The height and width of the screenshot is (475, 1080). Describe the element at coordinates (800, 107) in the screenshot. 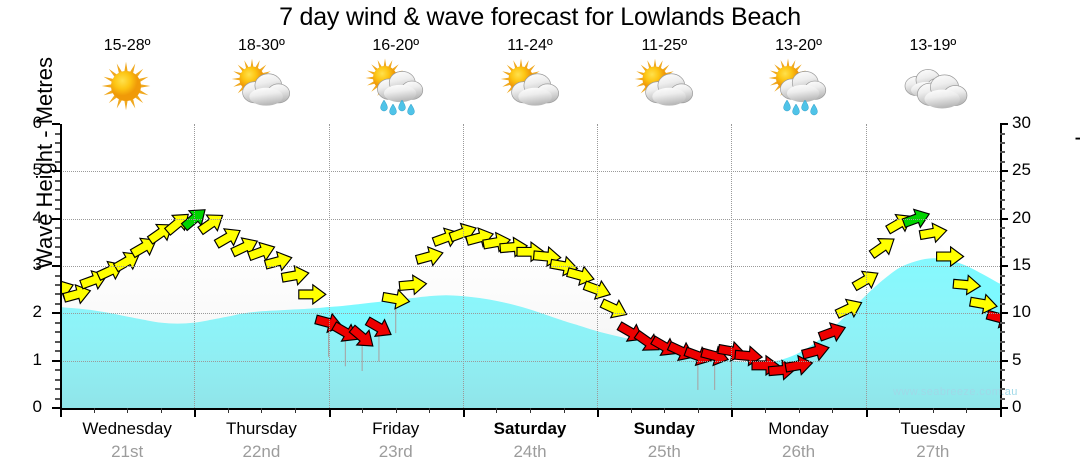

I see `raindrops-shape` at that location.